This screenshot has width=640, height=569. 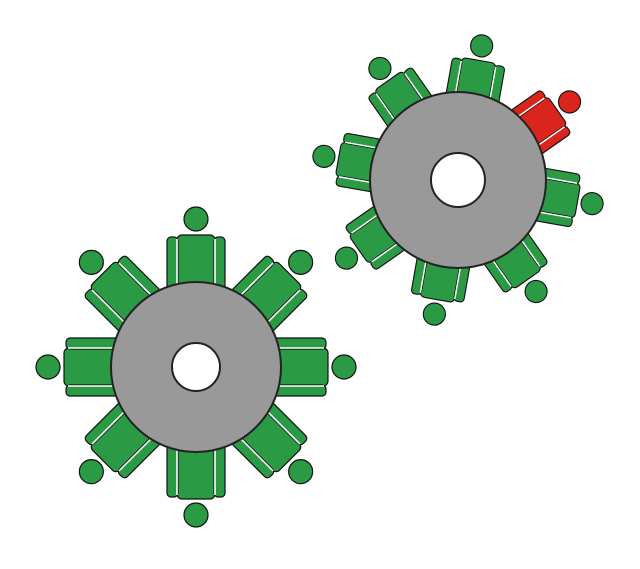 I want to click on gear-left-hub, so click(x=196, y=367).